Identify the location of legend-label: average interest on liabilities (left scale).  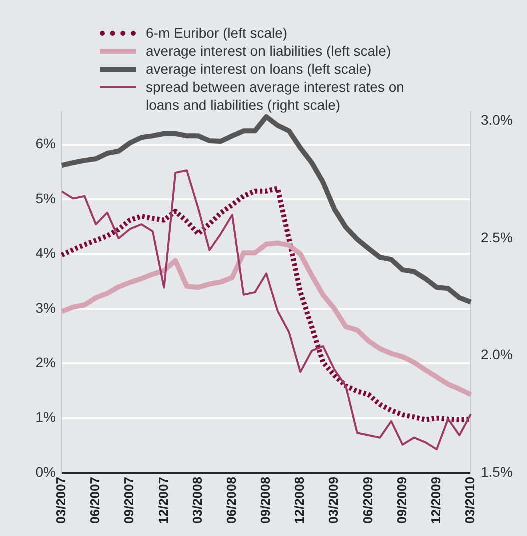
(269, 51).